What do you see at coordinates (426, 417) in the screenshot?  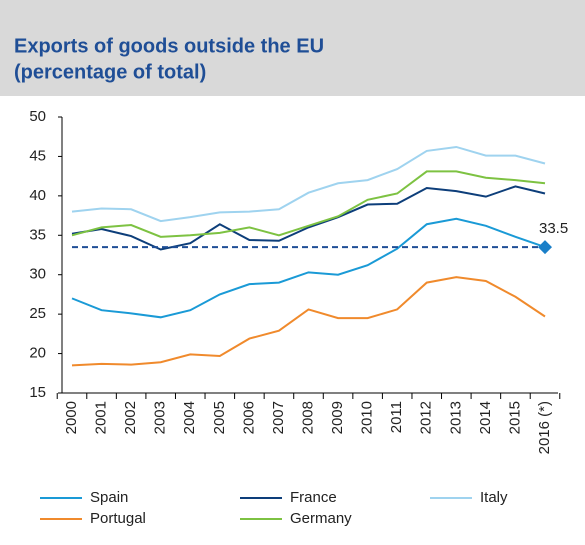 I see `x-tick-label: 2012` at bounding box center [426, 417].